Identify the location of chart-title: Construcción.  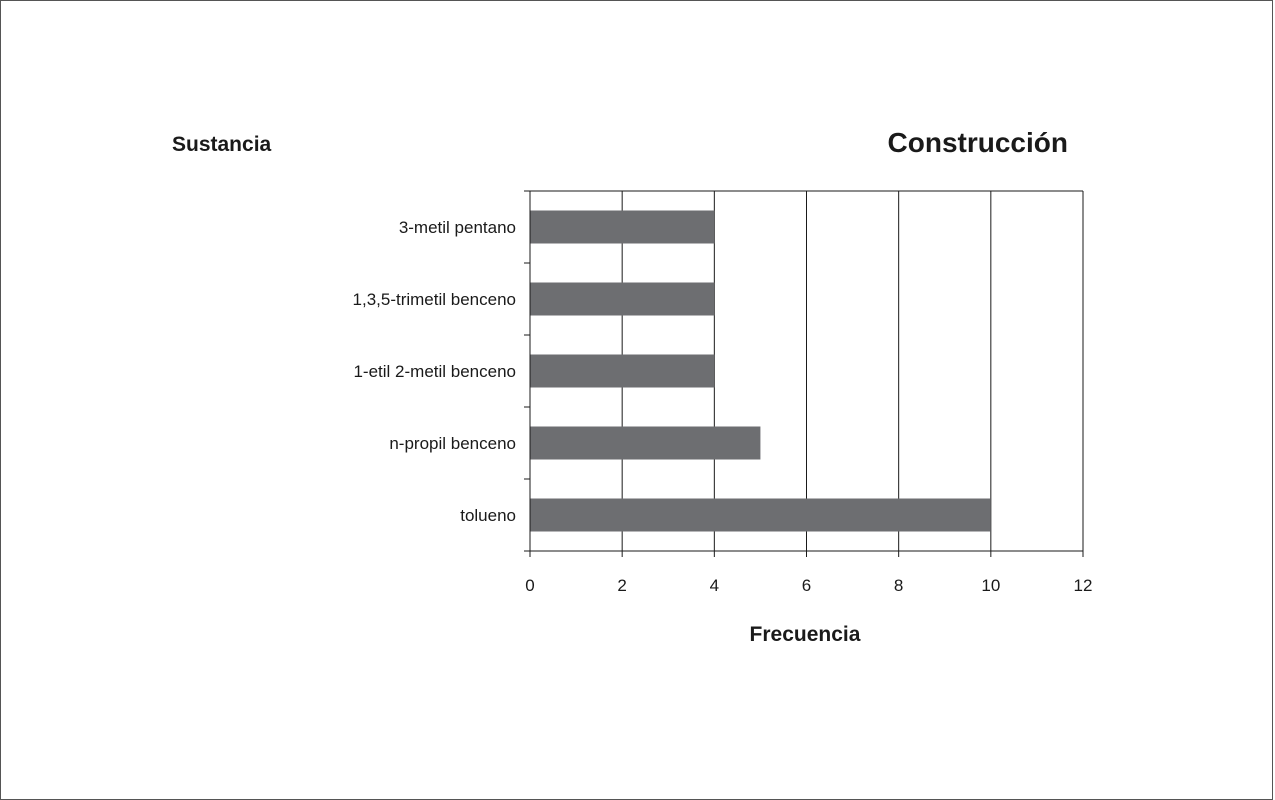
(978, 142).